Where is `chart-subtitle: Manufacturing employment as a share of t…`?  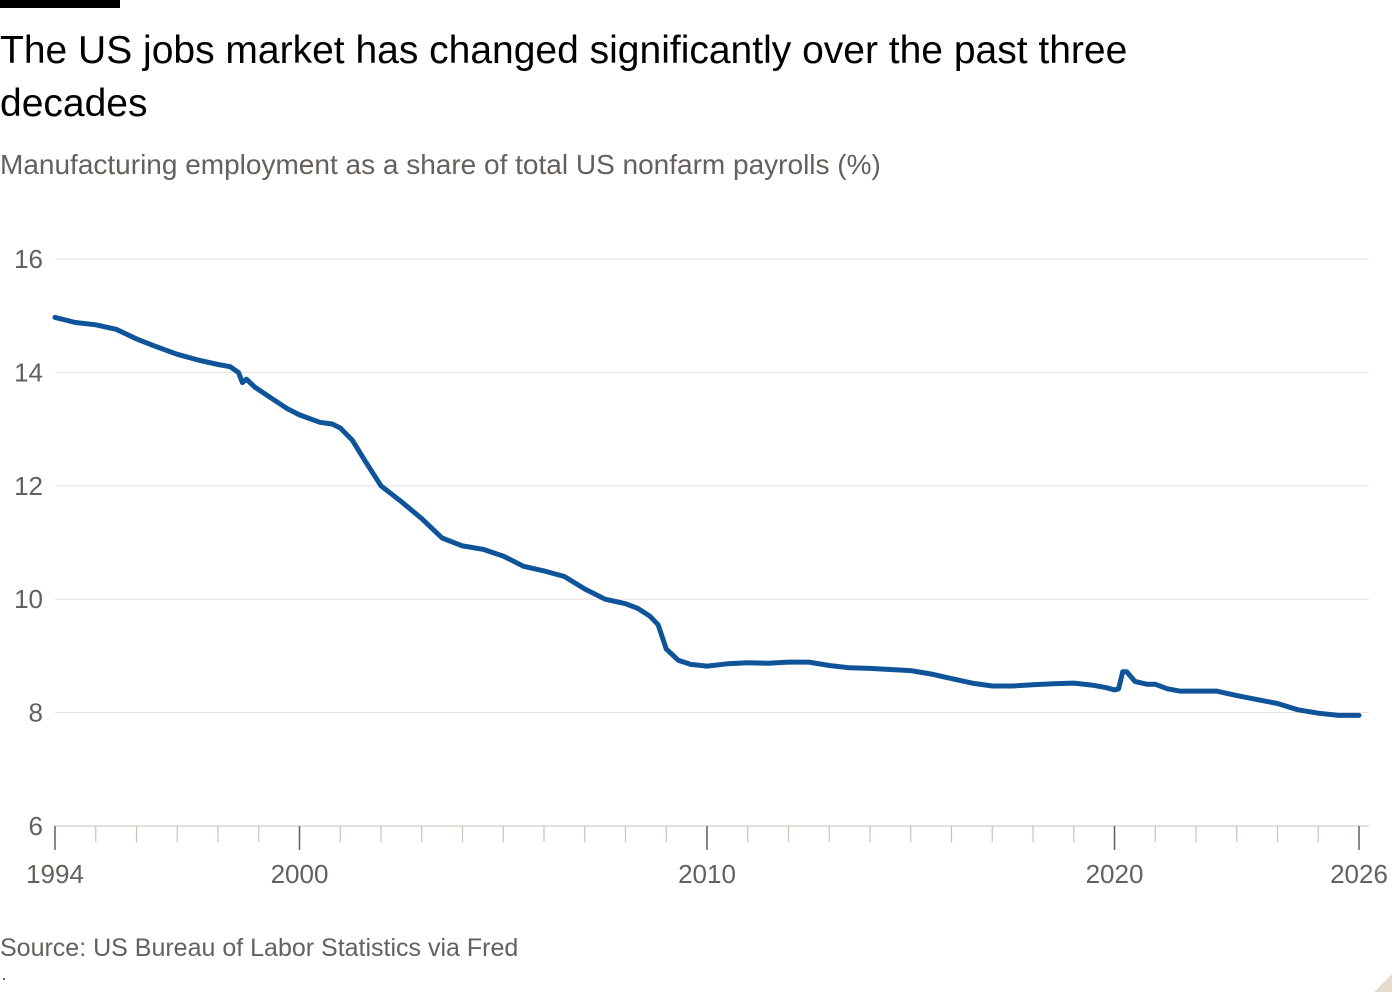 chart-subtitle: Manufacturing employment as a share of t… is located at coordinates (440, 164).